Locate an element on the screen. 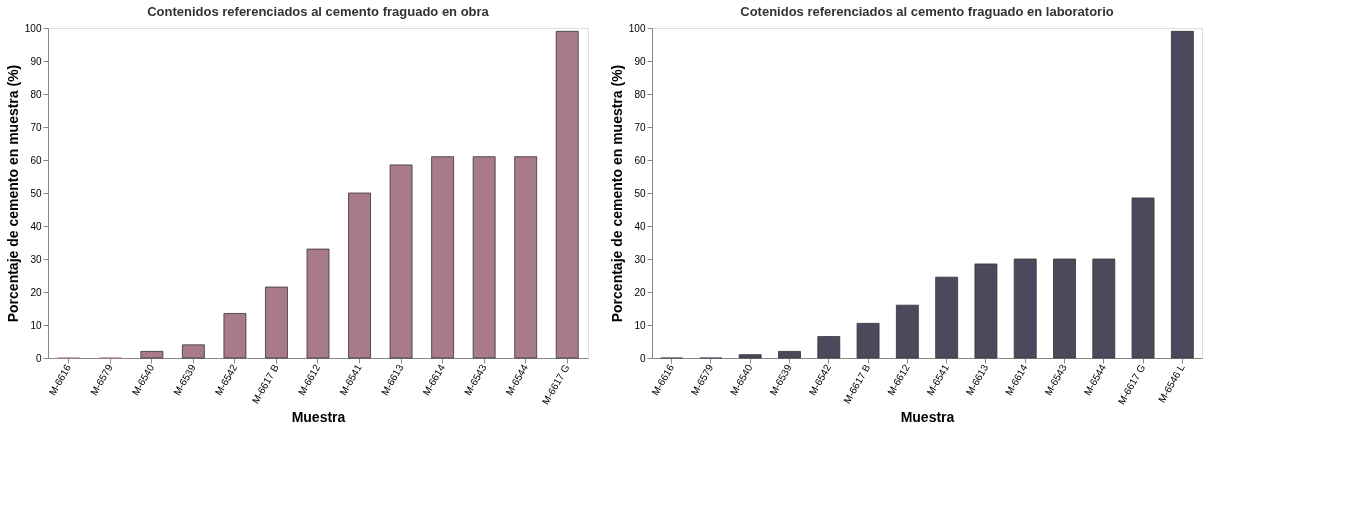 The width and height of the screenshot is (1354, 522). chart-title: Cotenidos referenciados al cemento fraguado en laboratorio is located at coordinates (927, 11).